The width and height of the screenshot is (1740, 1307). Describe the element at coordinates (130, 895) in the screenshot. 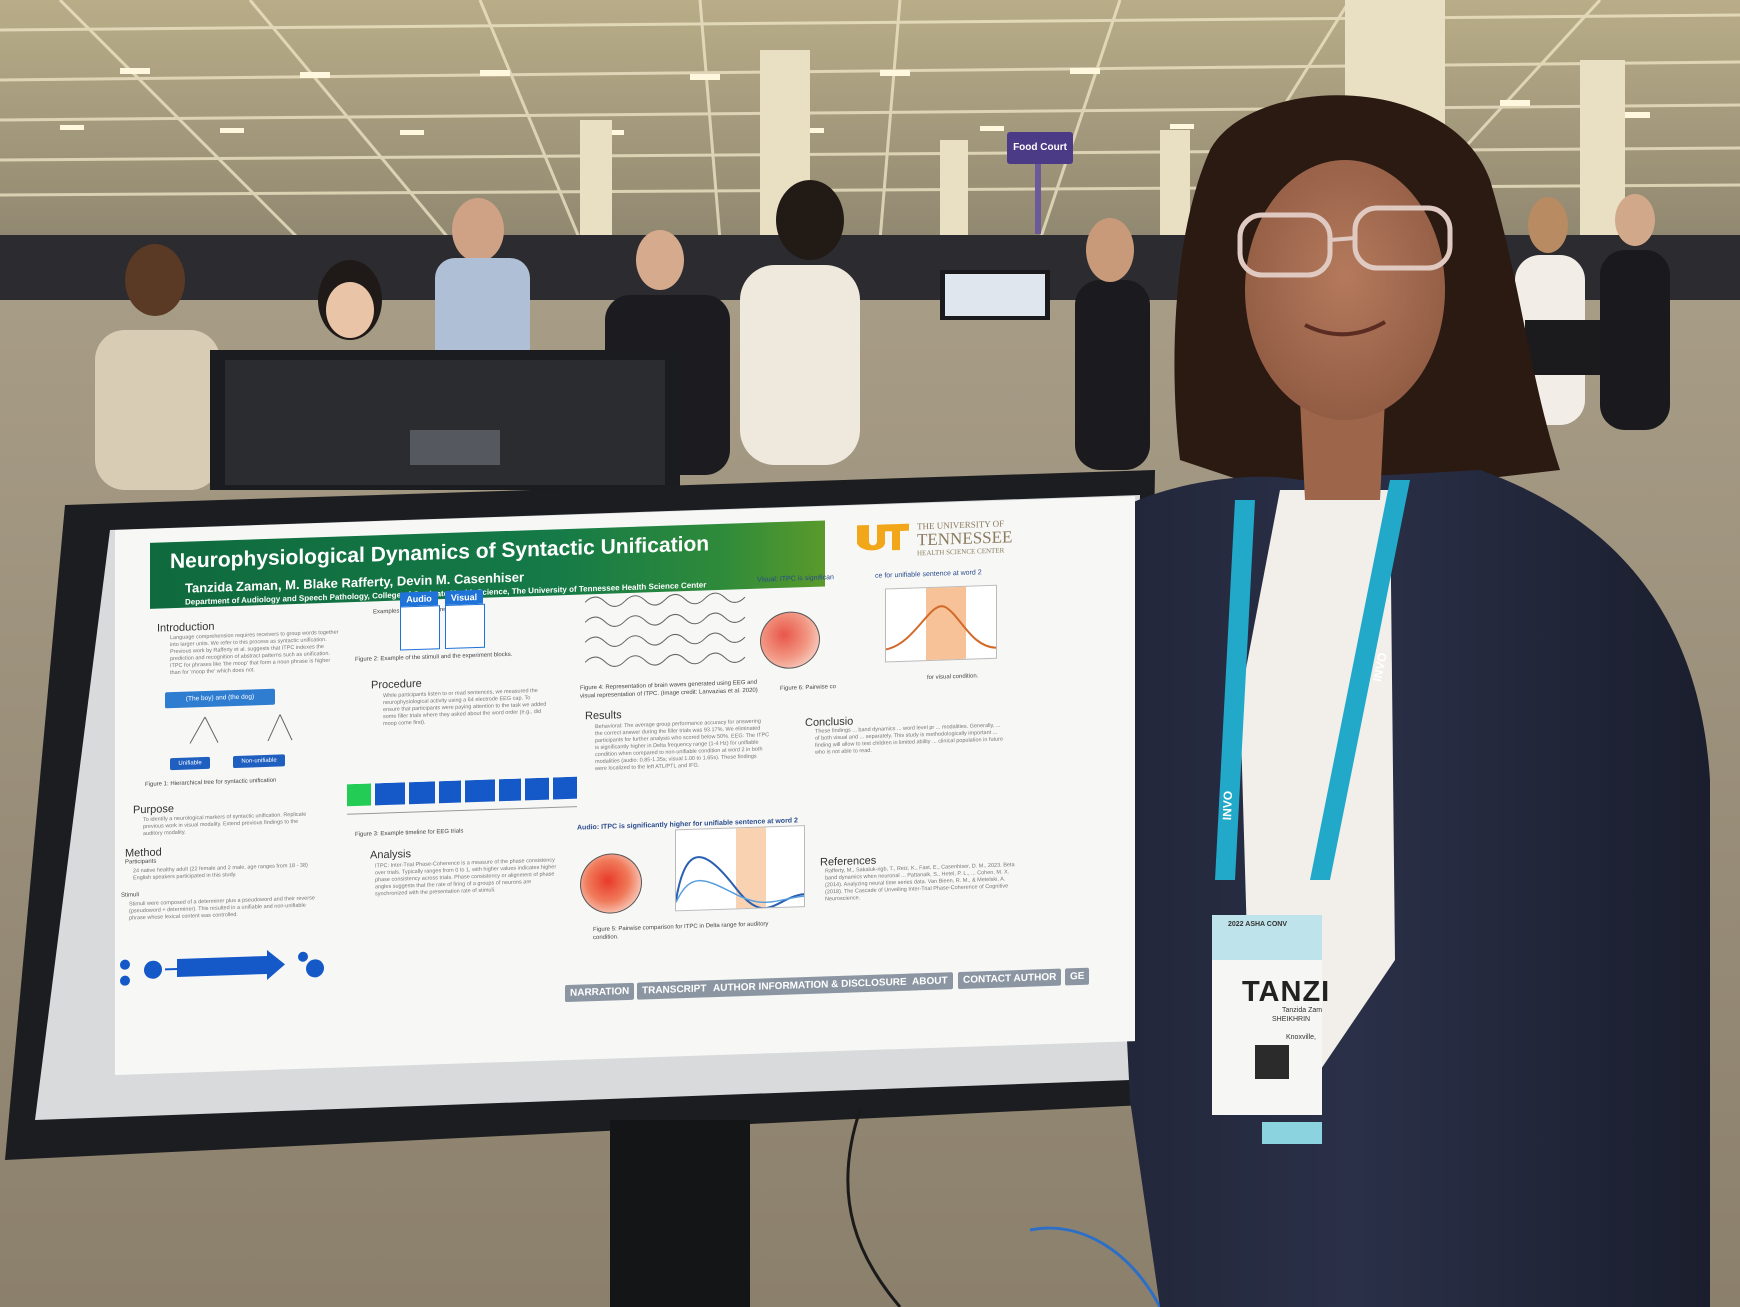

I see `stimuli-label: Stimuli` at that location.